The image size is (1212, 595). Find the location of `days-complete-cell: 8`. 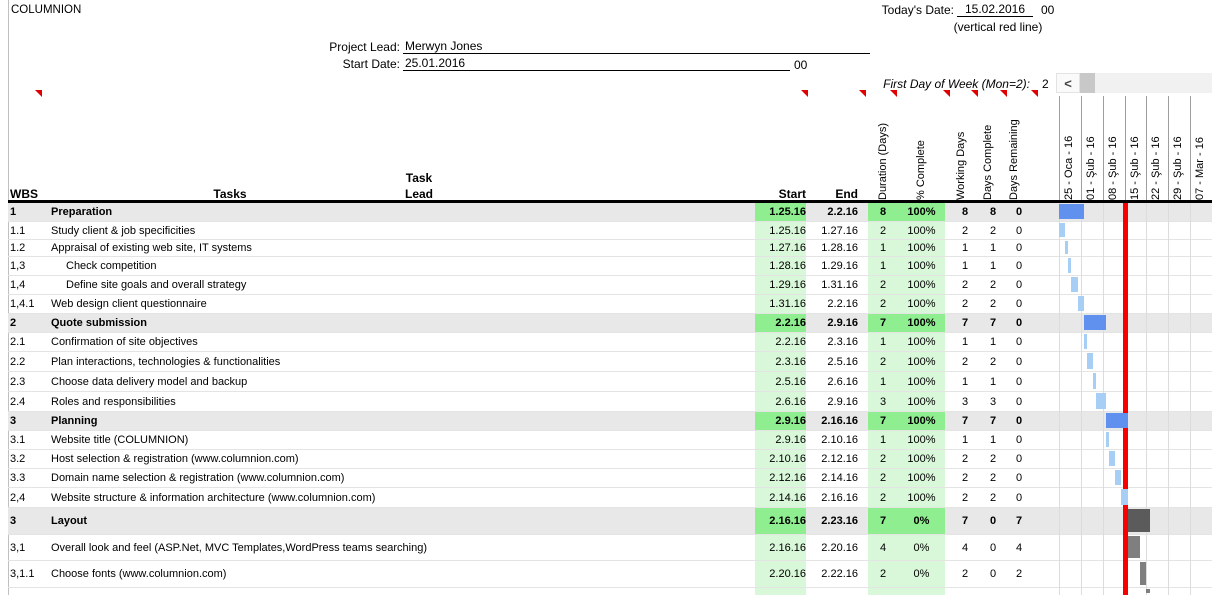

days-complete-cell: 8 is located at coordinates (993, 212).